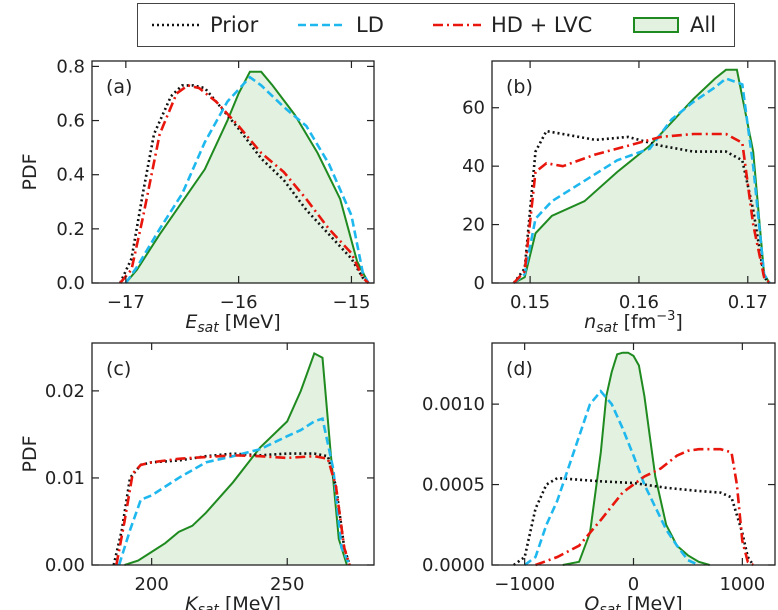 This screenshot has height=610, width=778. Describe the element at coordinates (656, 25) in the screenshot. I see `legend-swatch-all` at that location.